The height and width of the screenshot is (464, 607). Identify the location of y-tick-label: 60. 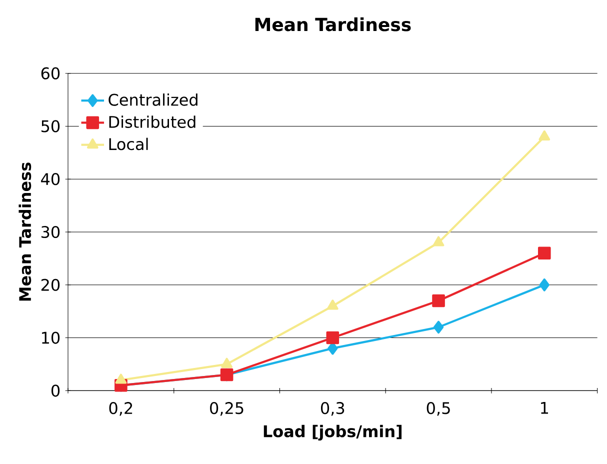
(50, 73).